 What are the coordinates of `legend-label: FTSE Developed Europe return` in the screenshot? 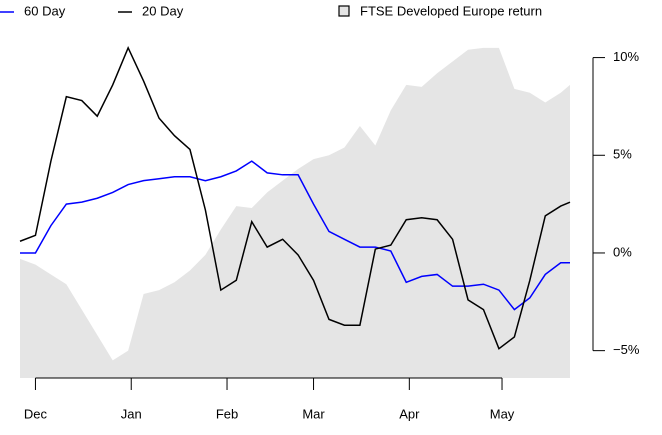 It's located at (451, 10).